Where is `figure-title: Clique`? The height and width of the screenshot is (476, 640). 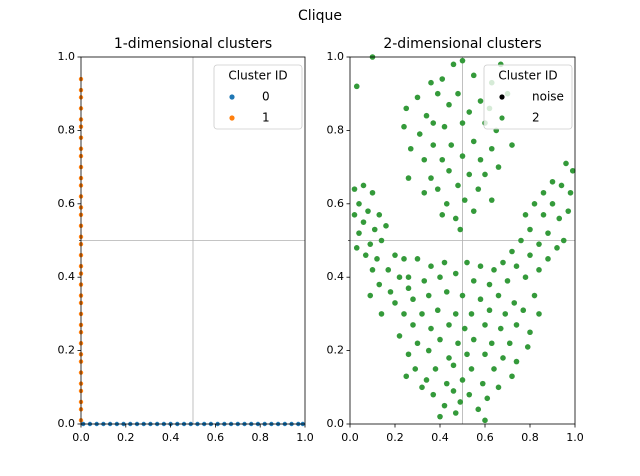
figure-title: Clique is located at coordinates (320, 16).